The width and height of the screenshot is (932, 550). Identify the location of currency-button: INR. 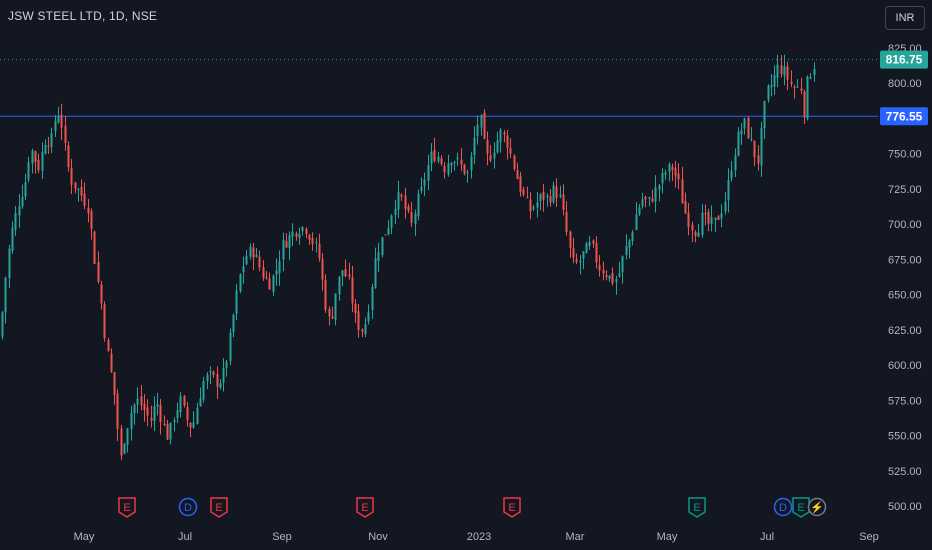
(905, 18).